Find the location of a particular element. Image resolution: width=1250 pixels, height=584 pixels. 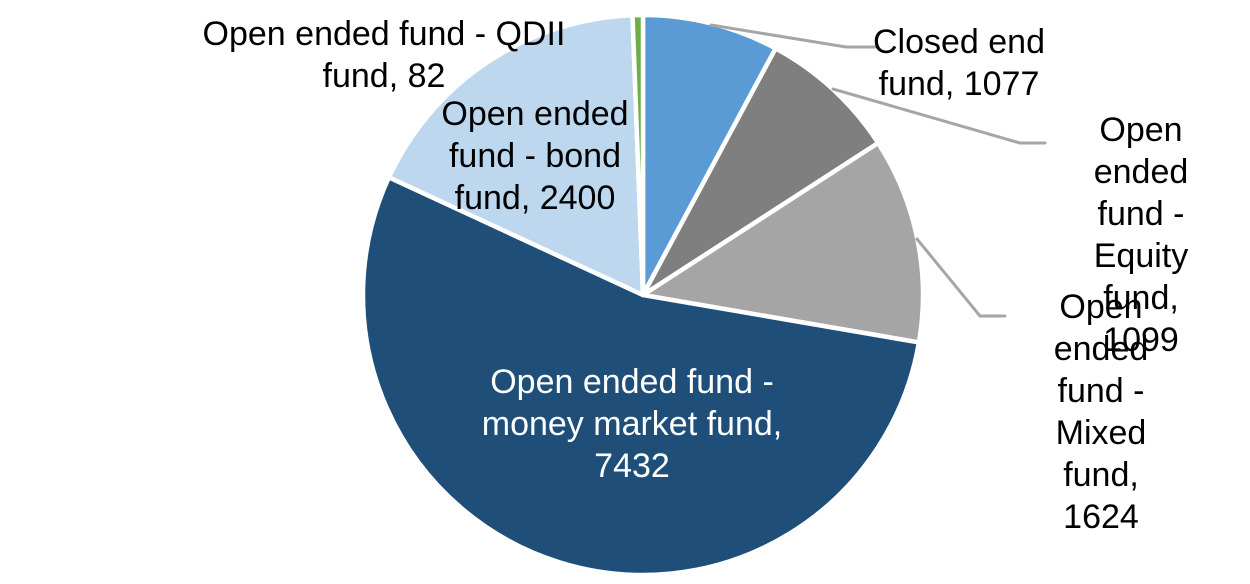

pie-slice-open-ended-fund-qdii-fund is located at coordinates (638, 155).